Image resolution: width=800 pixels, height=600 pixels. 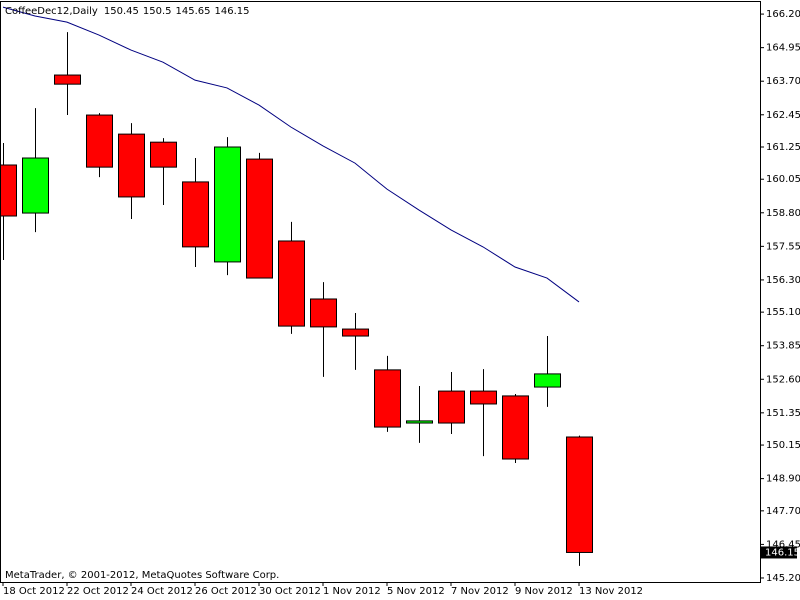 I want to click on y-tick-label: 161.25, so click(x=783, y=147).